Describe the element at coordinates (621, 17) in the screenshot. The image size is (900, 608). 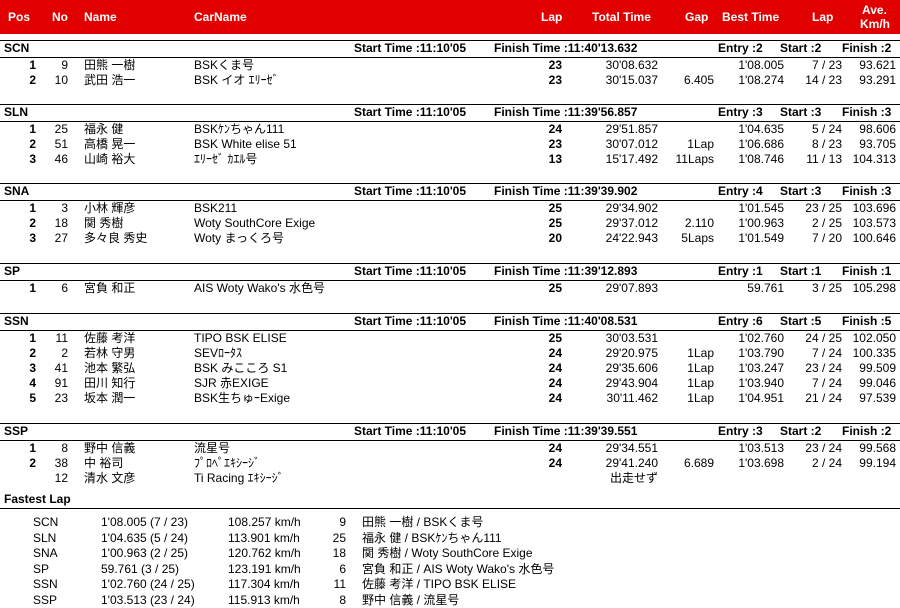
I see `header-total-time: Total Time` at that location.